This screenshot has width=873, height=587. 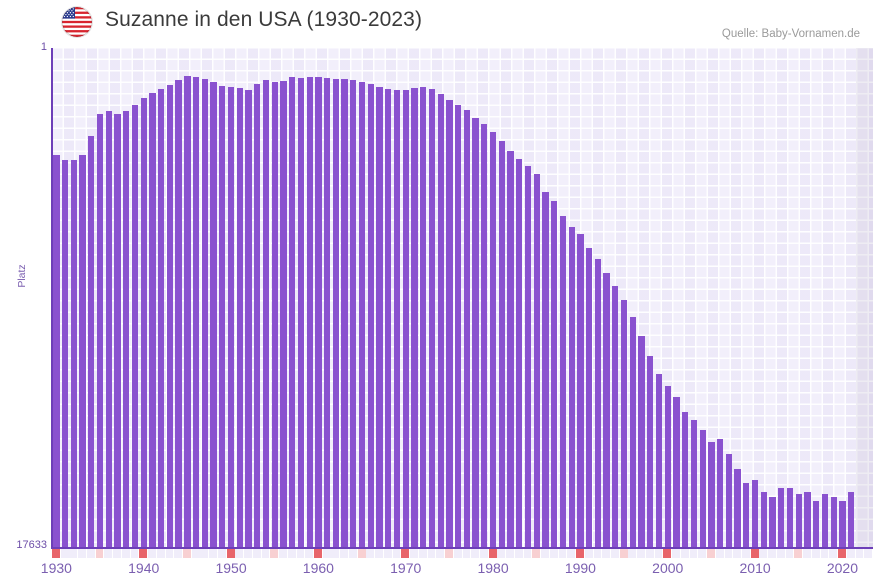 I want to click on bar-1988, so click(x=563, y=382).